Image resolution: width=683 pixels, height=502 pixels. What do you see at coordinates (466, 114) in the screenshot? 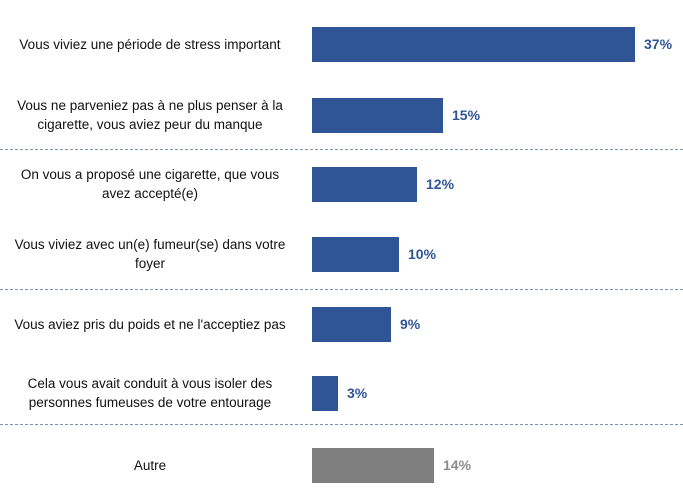
I see `data-label: 15%` at bounding box center [466, 114].